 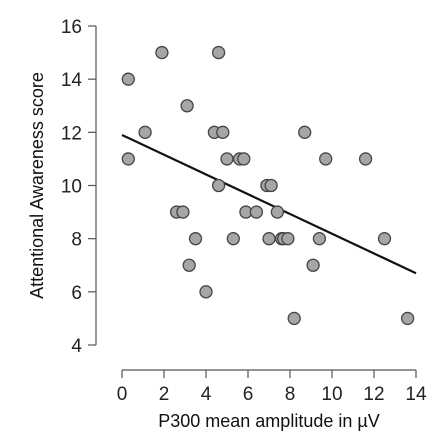 I want to click on y-tick-label: 12, so click(x=71, y=133).